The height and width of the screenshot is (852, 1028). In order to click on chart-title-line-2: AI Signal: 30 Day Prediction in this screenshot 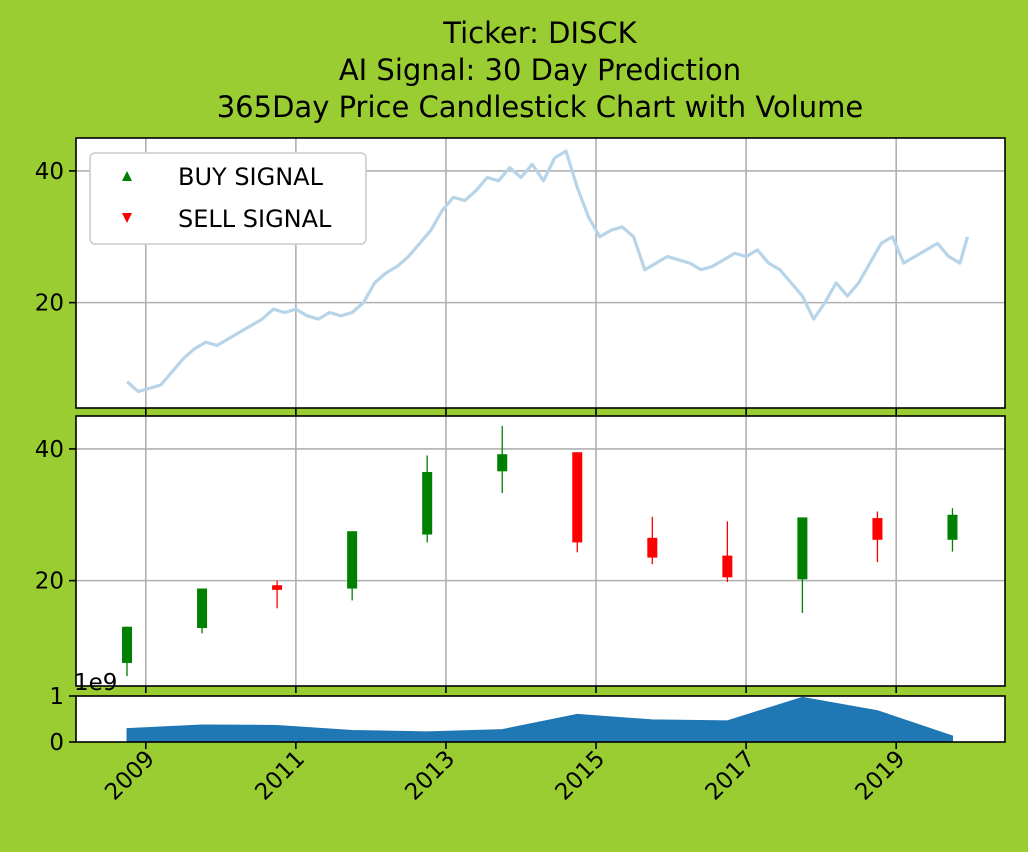, I will do `click(540, 70)`.